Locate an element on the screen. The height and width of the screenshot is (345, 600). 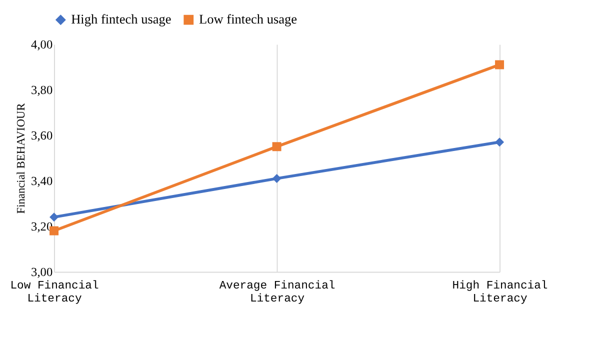
y-axis-title: Financial BEHAVIOUR is located at coordinates (21, 158).